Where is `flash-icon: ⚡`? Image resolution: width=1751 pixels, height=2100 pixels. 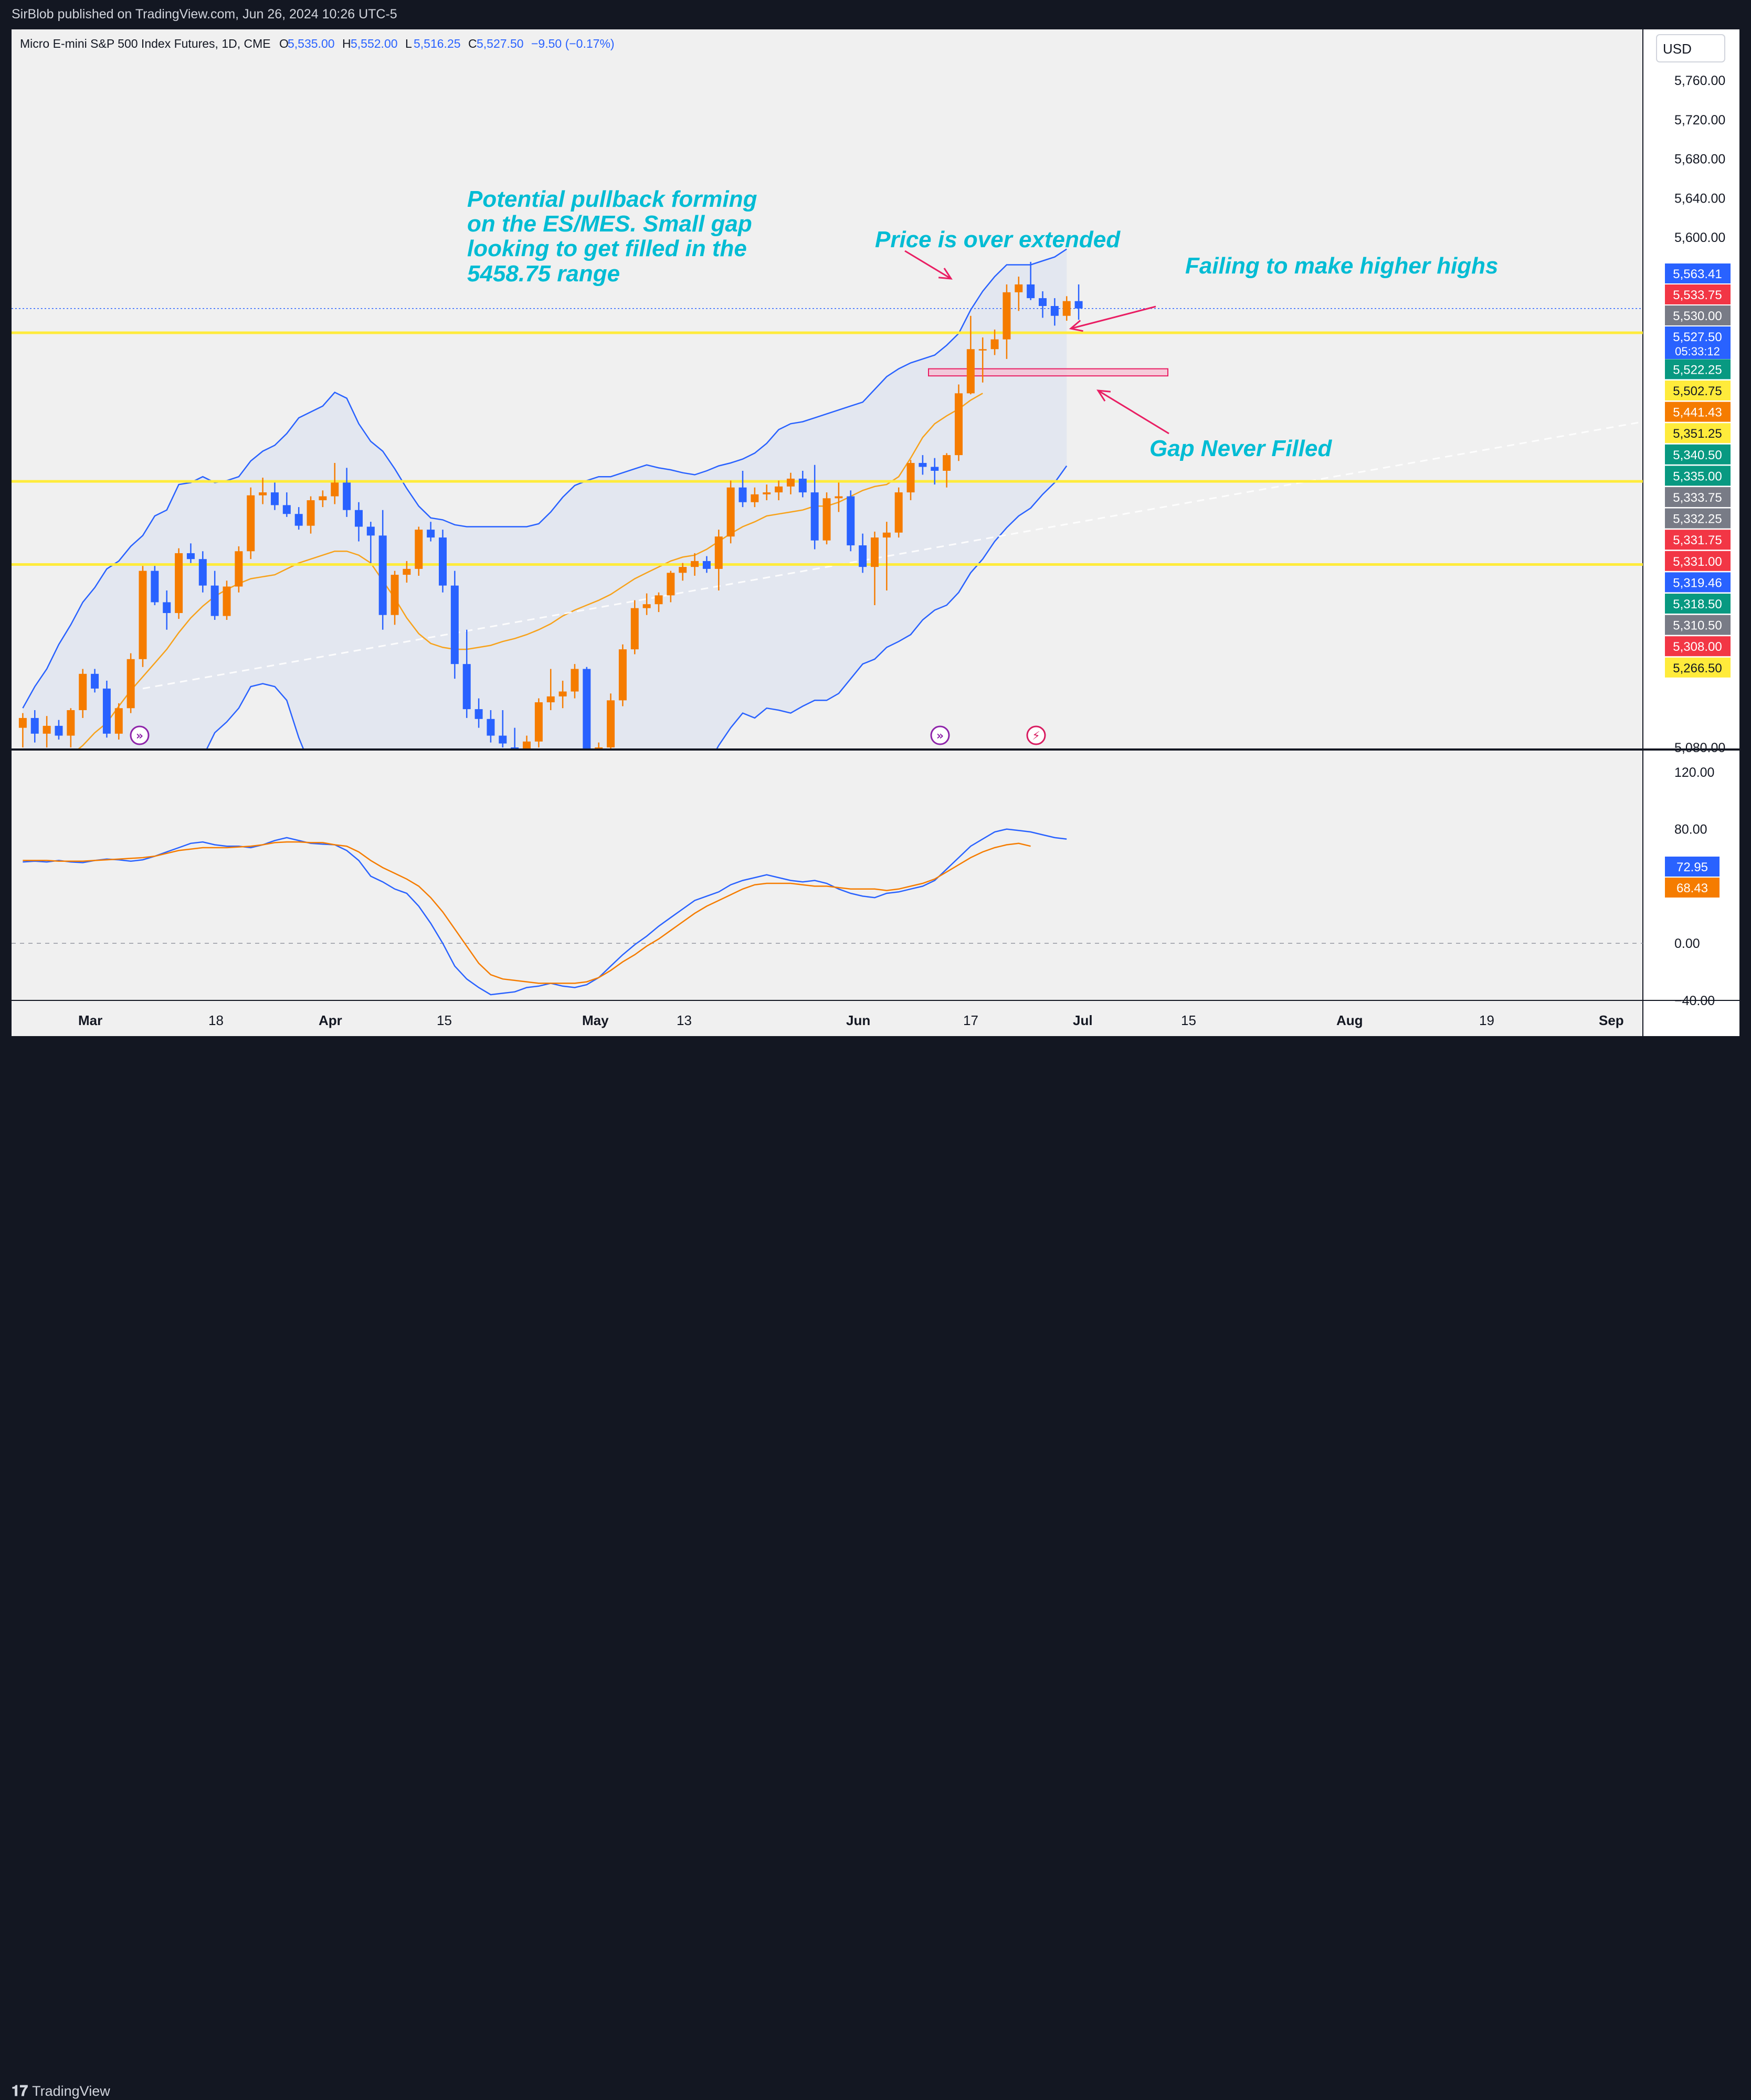 flash-icon: ⚡ is located at coordinates (1036, 735).